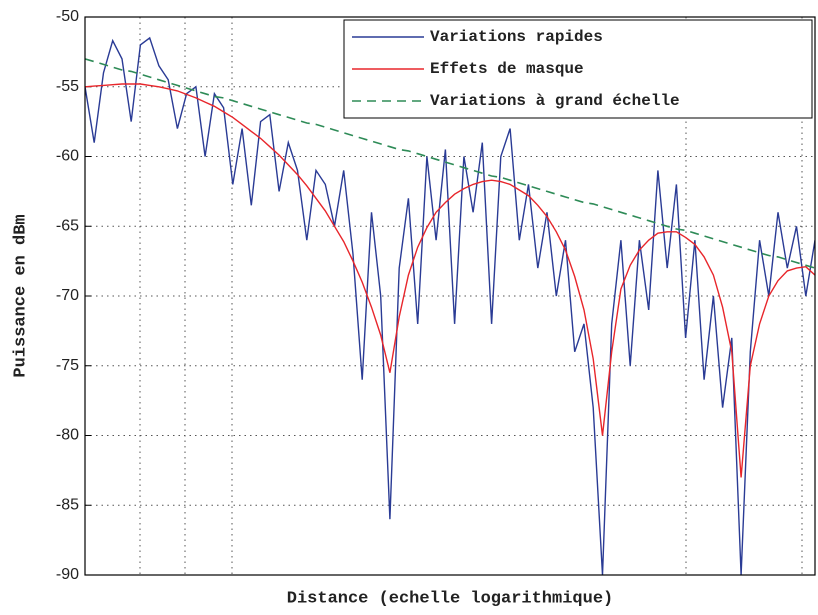 The width and height of the screenshot is (818, 615). What do you see at coordinates (67, 16) in the screenshot?
I see `y-tick-label: -50` at bounding box center [67, 16].